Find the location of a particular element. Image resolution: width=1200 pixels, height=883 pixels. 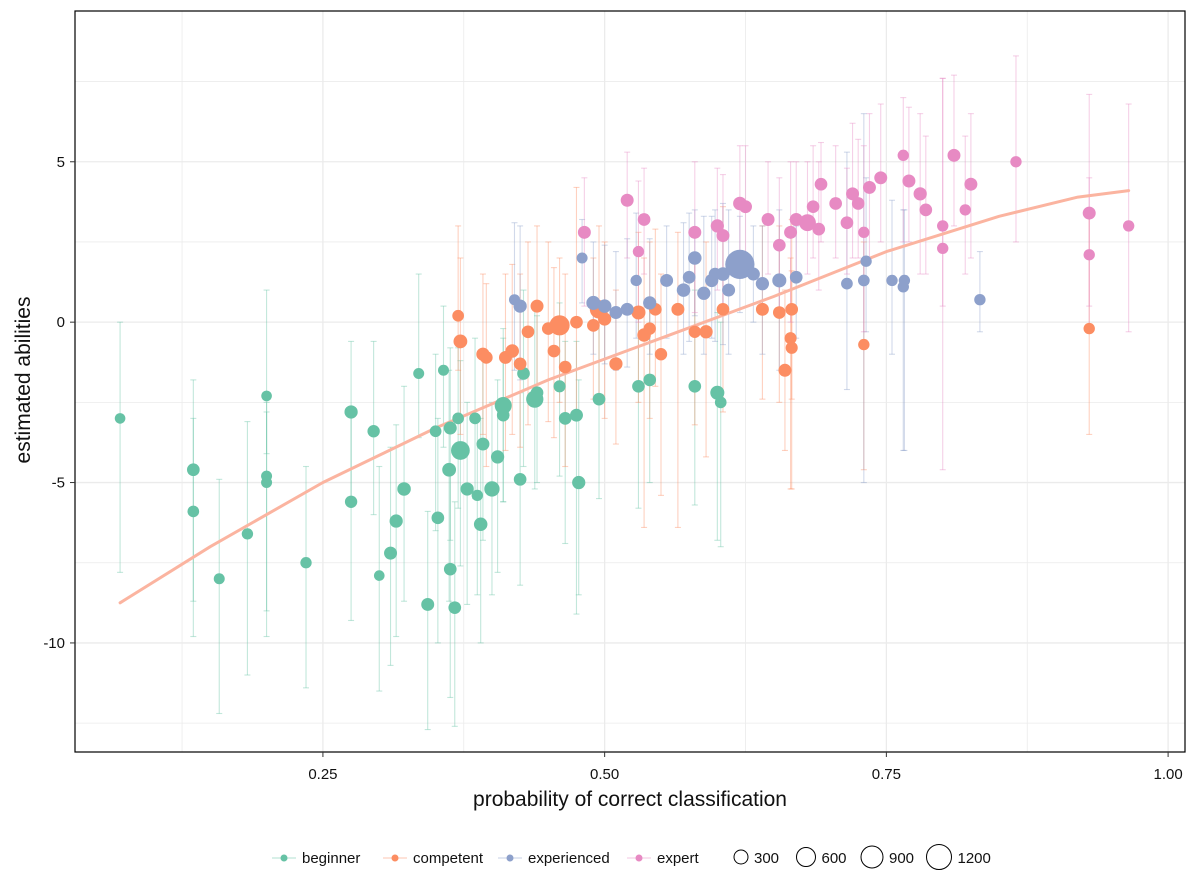

legend-label-beginner: beginner is located at coordinates (331, 858).